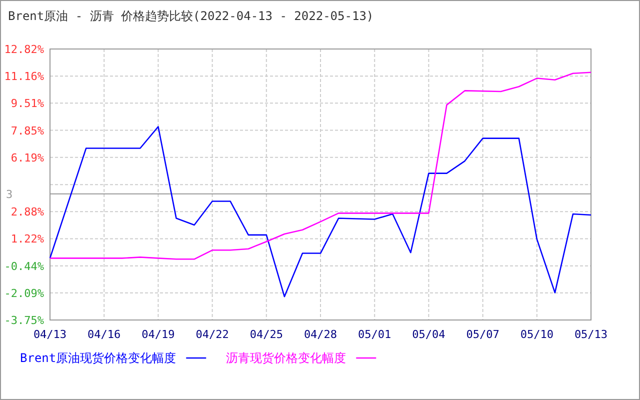 This screenshot has height=400, width=640. Describe the element at coordinates (212, 334) in the screenshot. I see `x-tick-label: 04/22` at that location.